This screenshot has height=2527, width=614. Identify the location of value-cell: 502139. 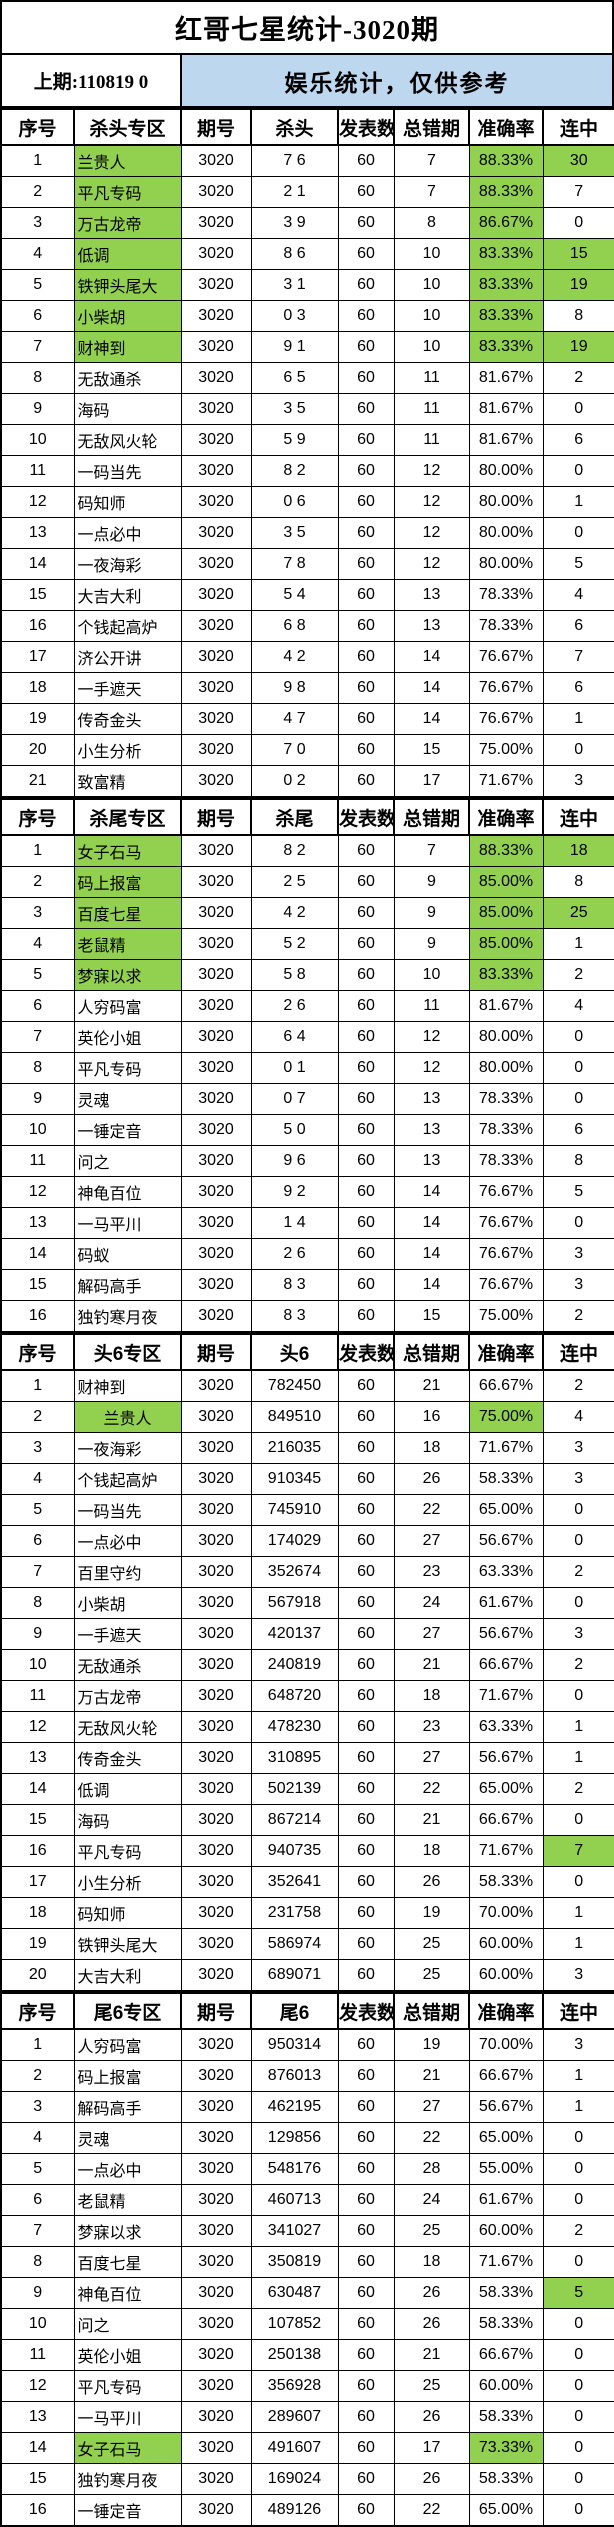
(294, 1789).